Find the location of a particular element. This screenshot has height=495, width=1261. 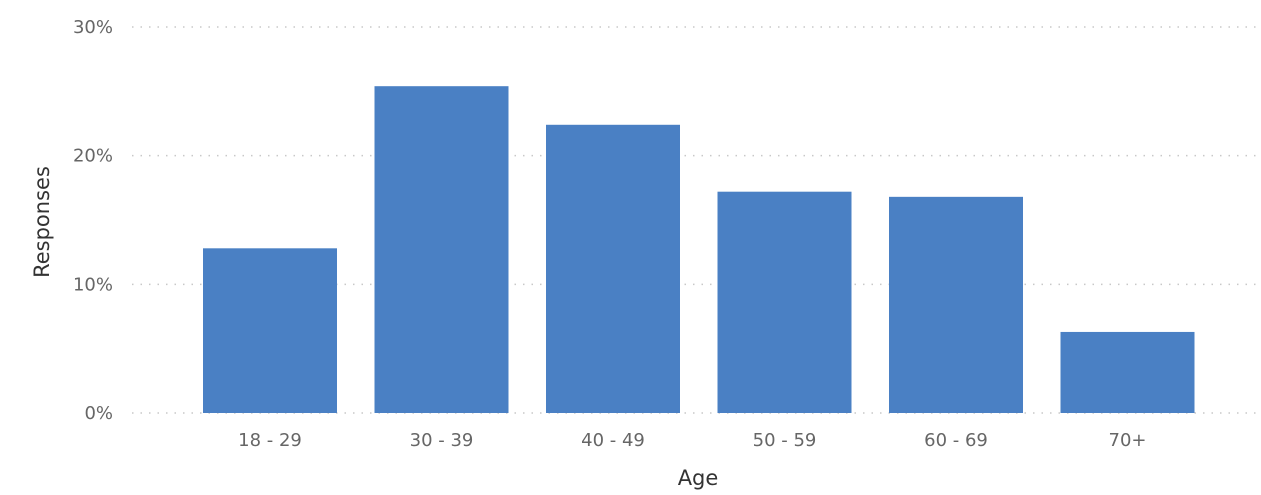

x-tick-label: 50 - 59 is located at coordinates (785, 440).